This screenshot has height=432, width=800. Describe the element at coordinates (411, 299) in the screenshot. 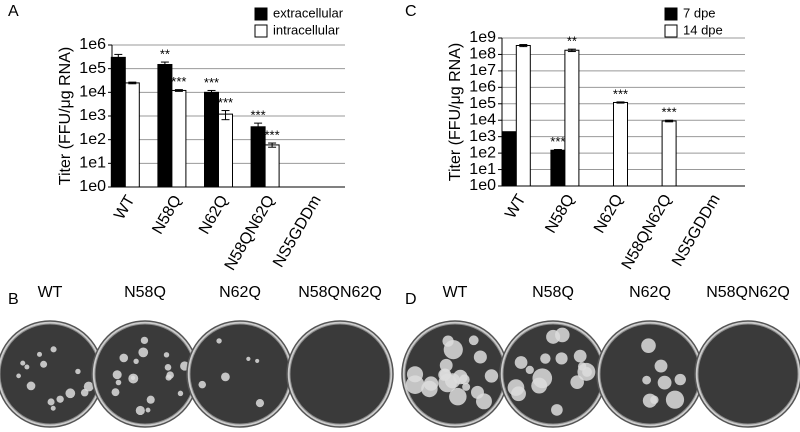

I see `panel-label: D` at that location.